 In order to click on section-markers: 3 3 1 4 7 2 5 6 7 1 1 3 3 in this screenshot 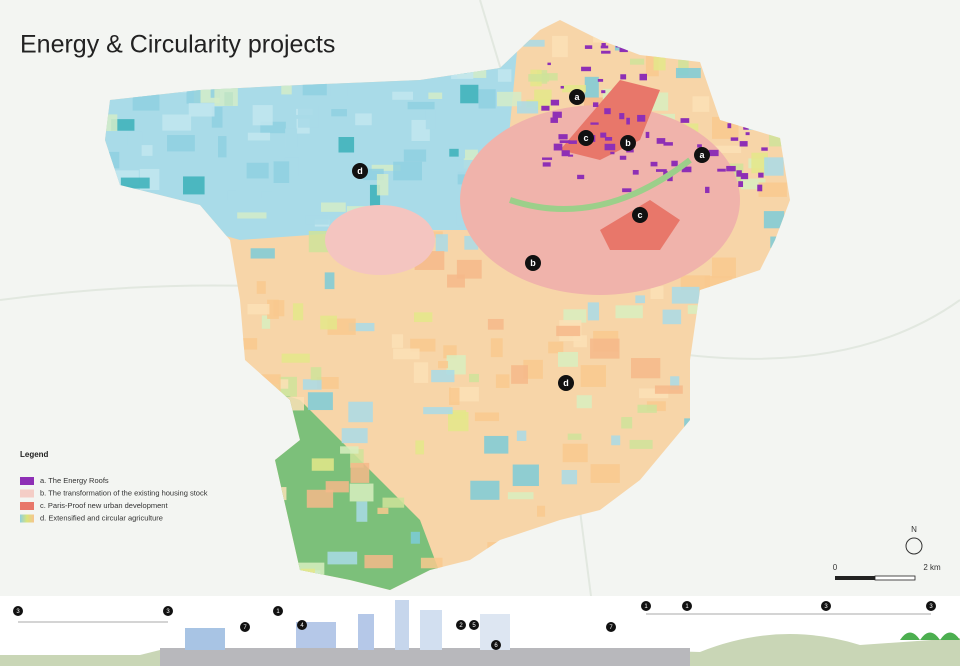, I will do `click(474, 625)`.